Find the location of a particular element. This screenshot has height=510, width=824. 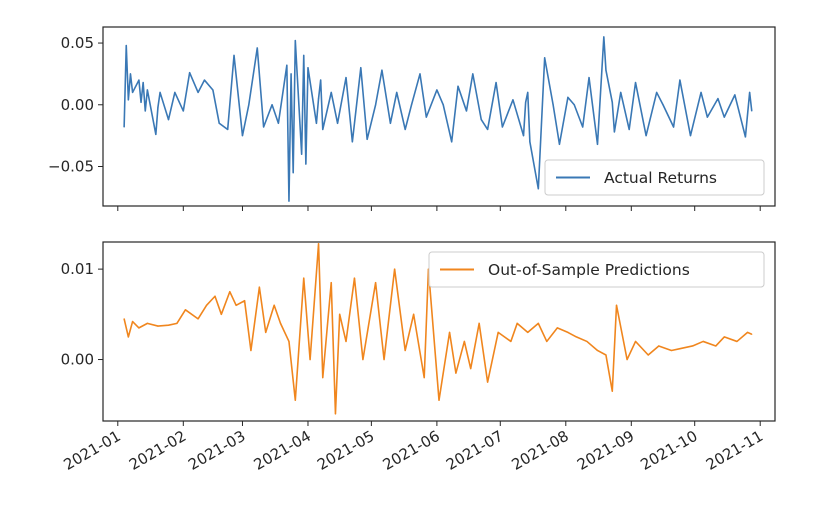

y-tick-label: 0.05 is located at coordinates (77, 43).